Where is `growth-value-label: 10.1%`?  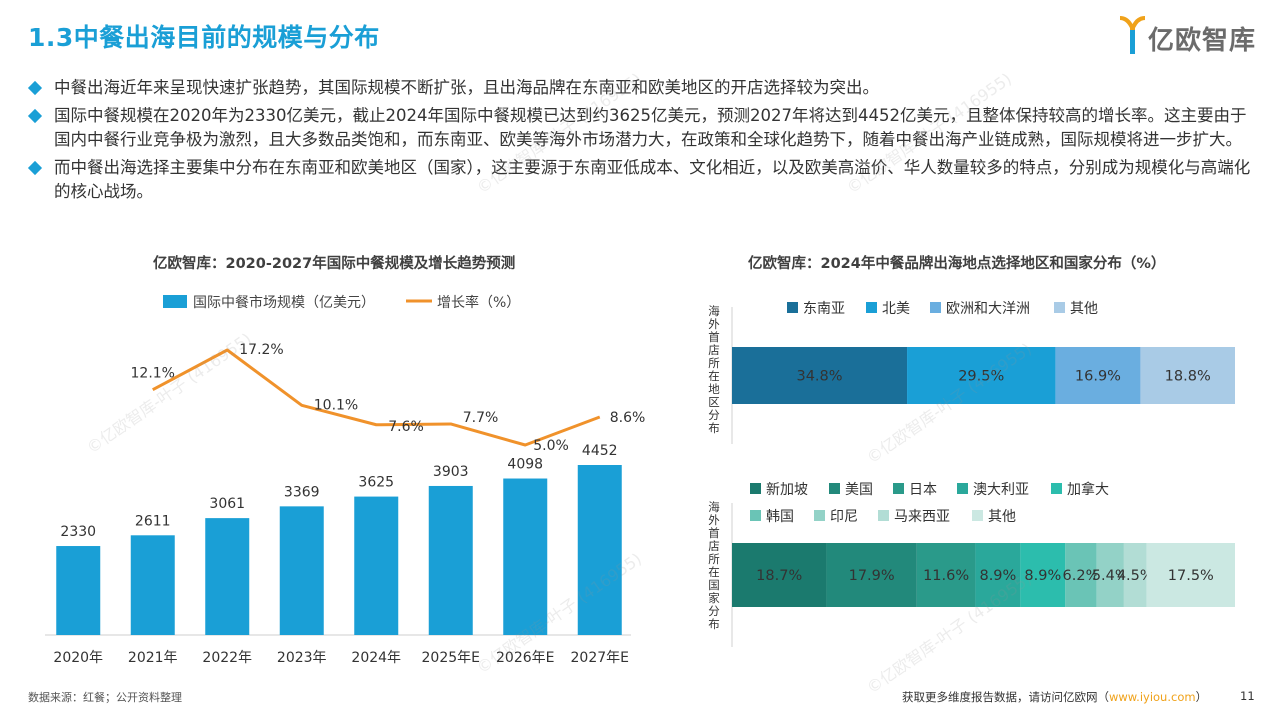 growth-value-label: 10.1% is located at coordinates (336, 405).